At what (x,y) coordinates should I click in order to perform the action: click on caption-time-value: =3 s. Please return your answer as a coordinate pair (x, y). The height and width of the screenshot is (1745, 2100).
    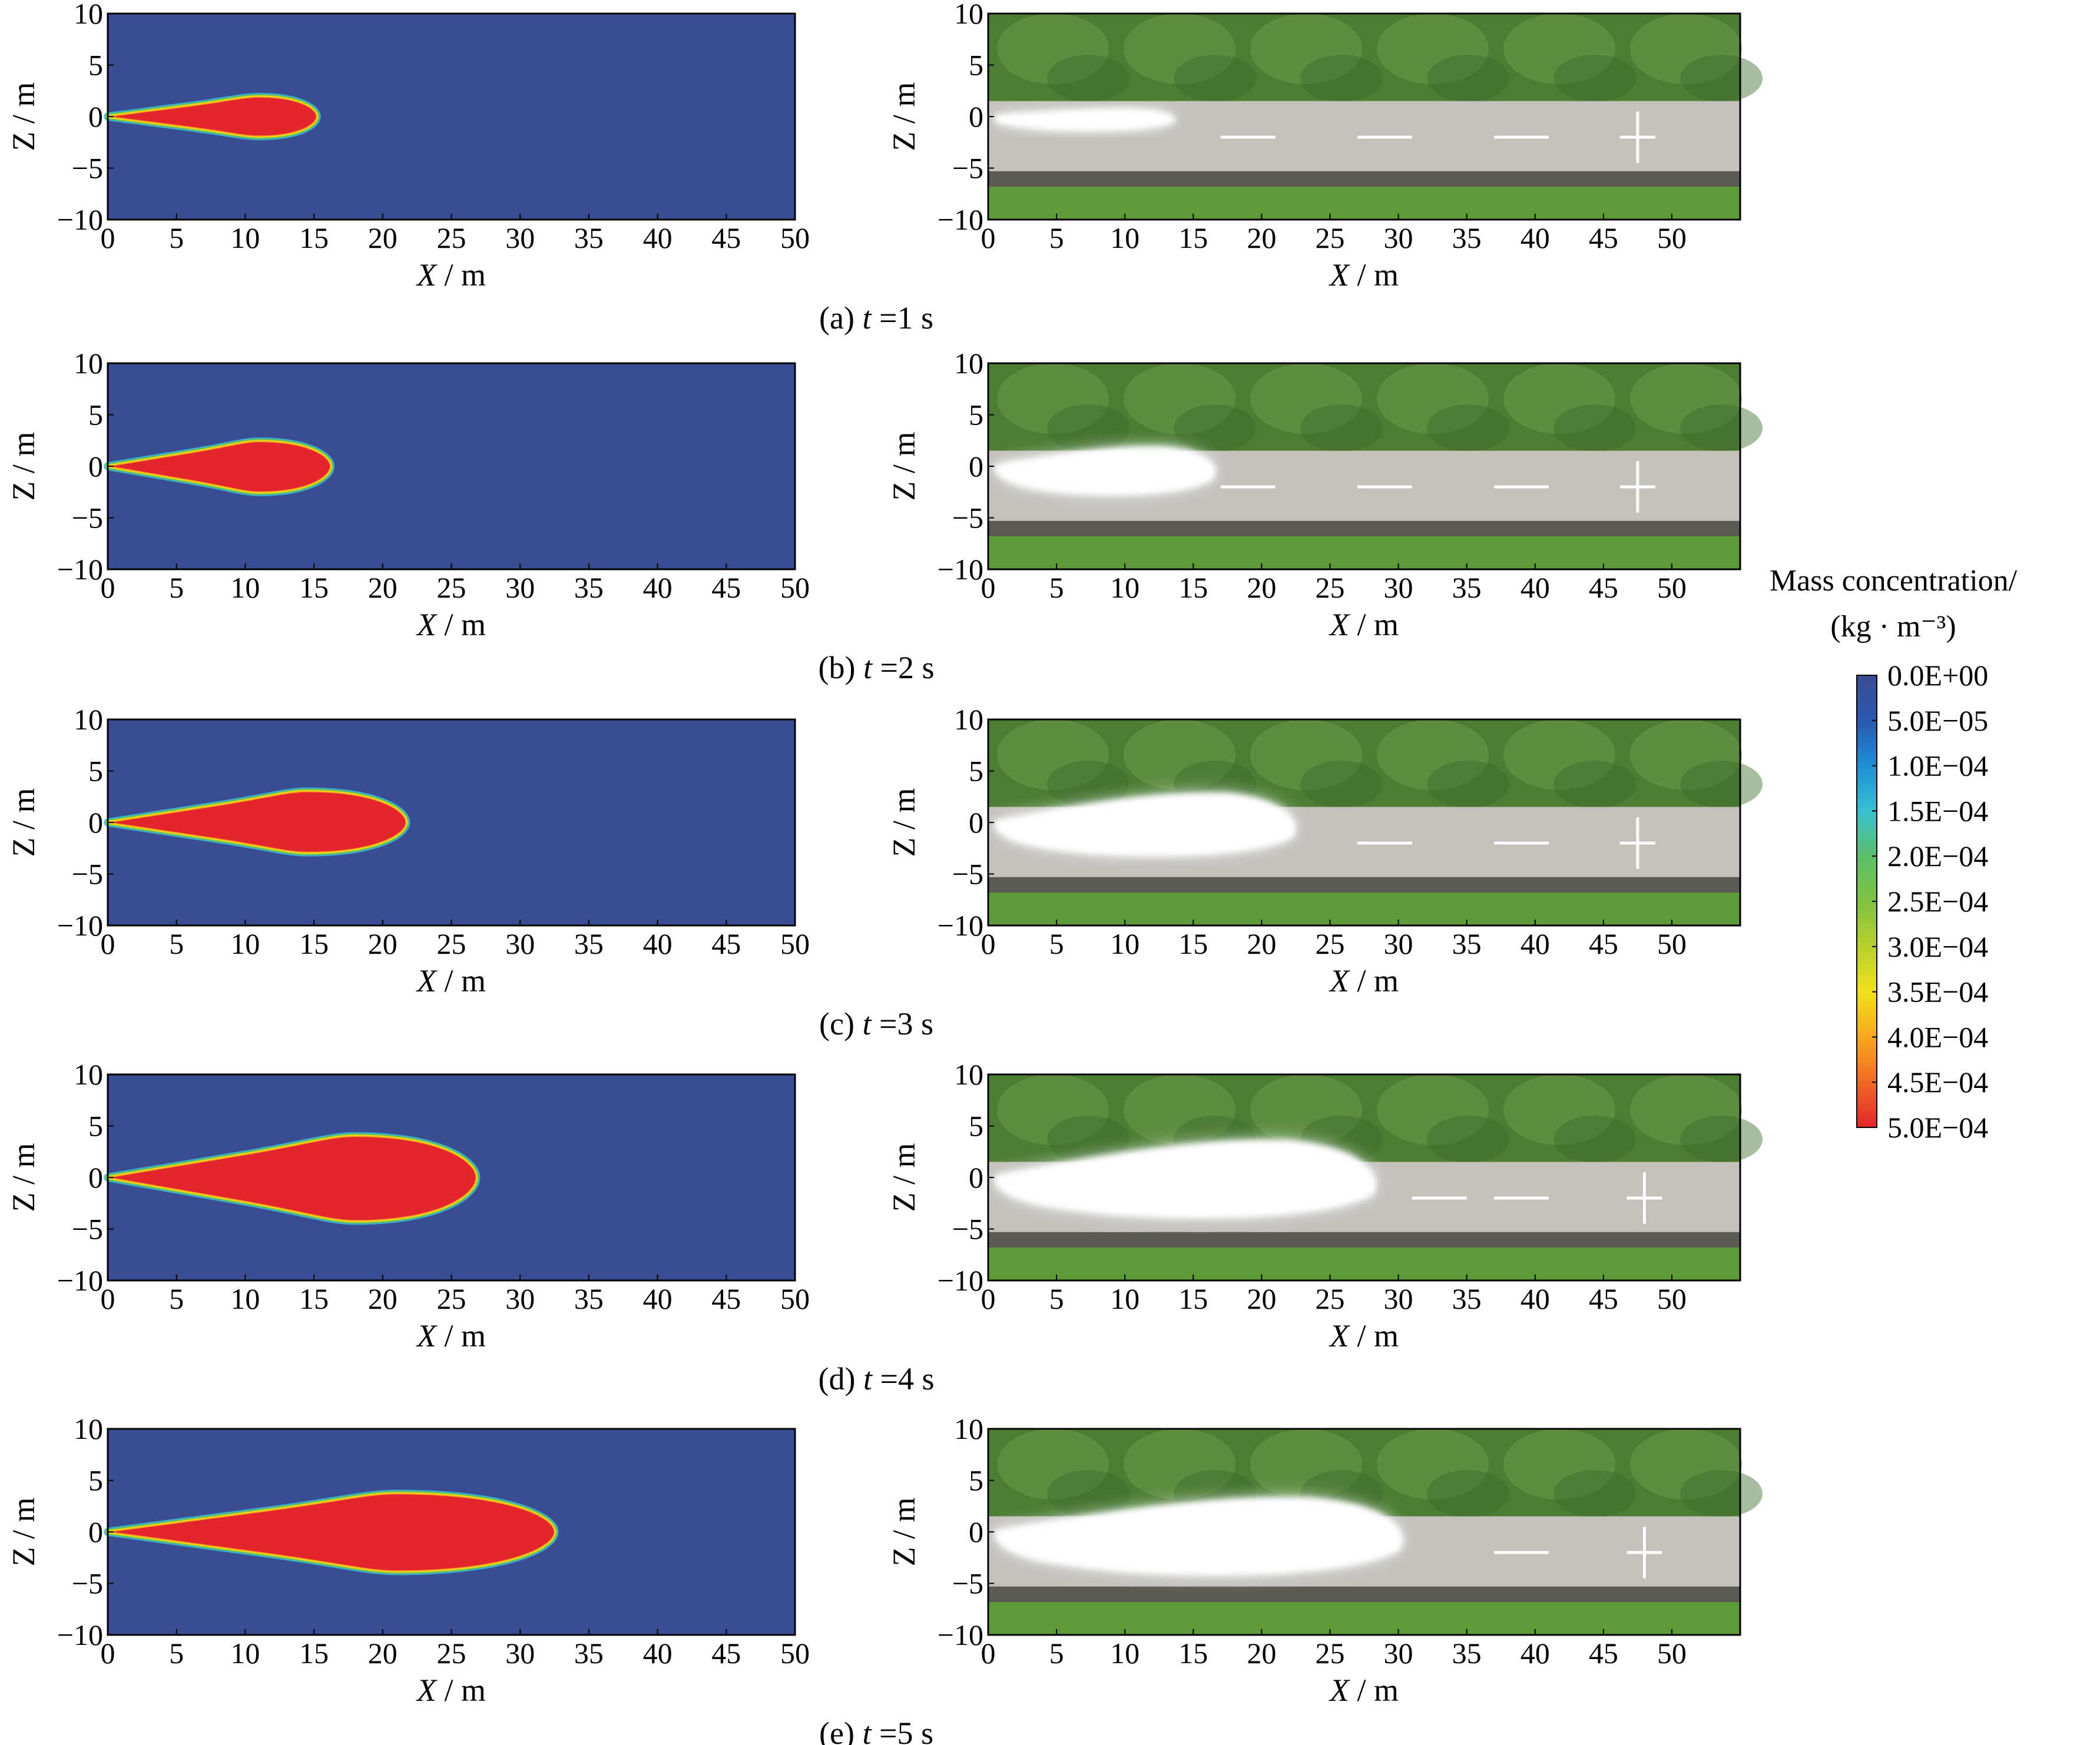
    Looking at the image, I should click on (906, 1023).